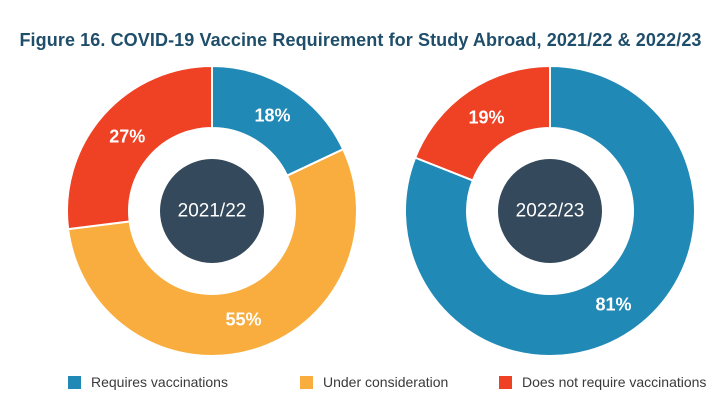 The image size is (721, 415). What do you see at coordinates (613, 304) in the screenshot?
I see `slice-label-requires-vaccinations: 81%` at bounding box center [613, 304].